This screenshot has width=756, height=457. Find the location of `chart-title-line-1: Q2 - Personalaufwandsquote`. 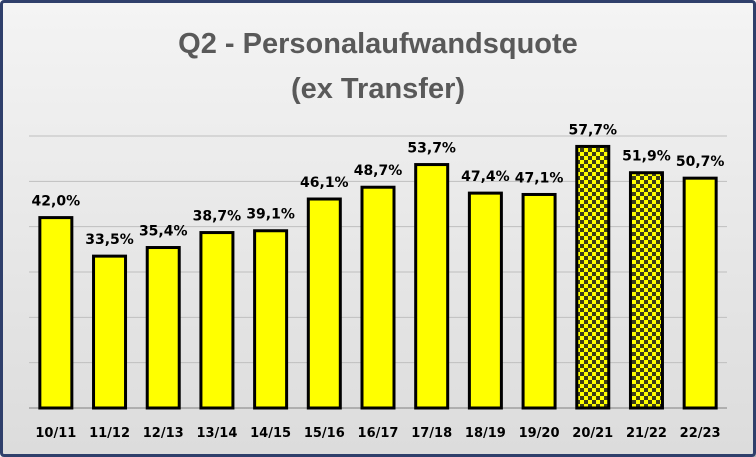

chart-title-line-1: Q2 - Personalaufwandsquote is located at coordinates (378, 44).